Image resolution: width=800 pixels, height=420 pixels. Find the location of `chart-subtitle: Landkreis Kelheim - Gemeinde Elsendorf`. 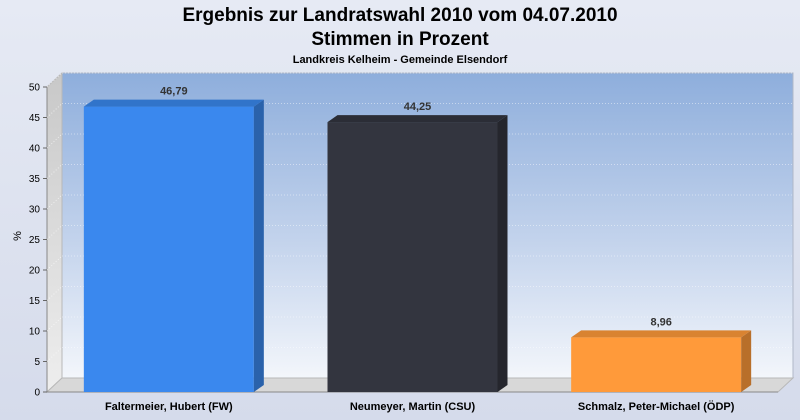

chart-subtitle: Landkreis Kelheim - Gemeinde Elsendorf is located at coordinates (400, 60).